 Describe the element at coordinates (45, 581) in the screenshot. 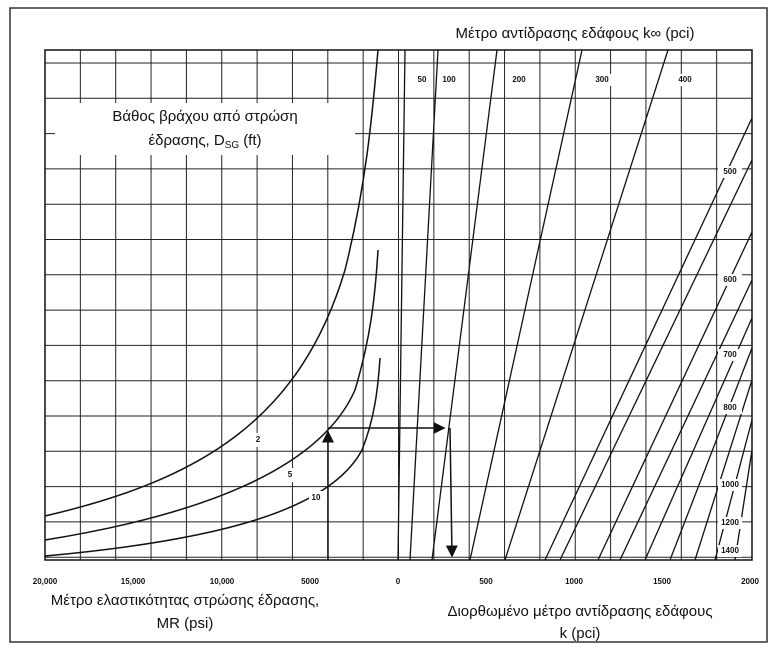

I see `bottom-scale-label: 20,000` at that location.